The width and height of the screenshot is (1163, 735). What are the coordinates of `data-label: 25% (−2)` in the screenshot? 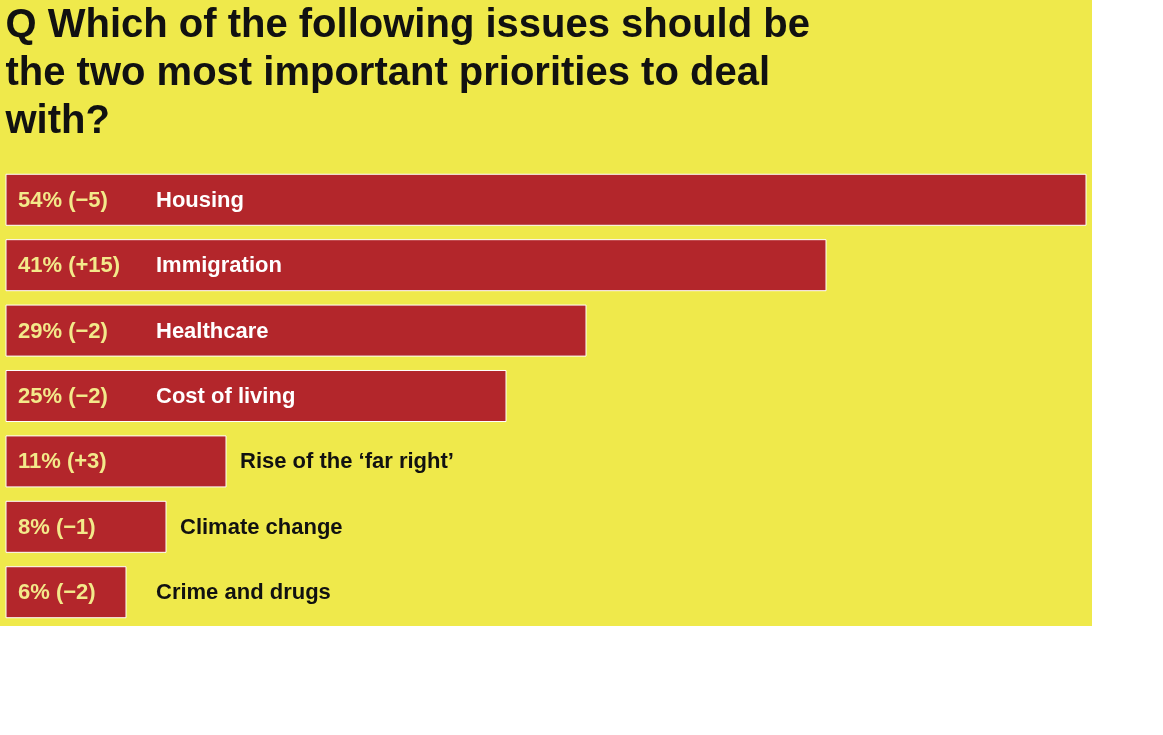 It's located at (63, 395).